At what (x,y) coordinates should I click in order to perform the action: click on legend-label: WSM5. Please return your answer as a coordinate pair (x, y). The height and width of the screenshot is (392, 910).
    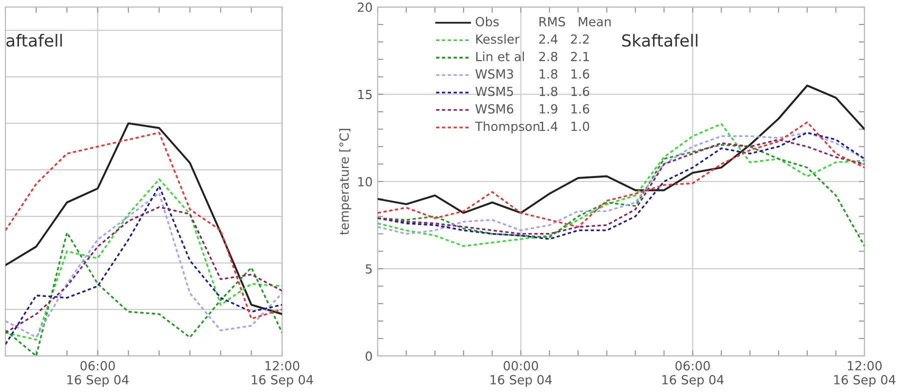
    Looking at the image, I should click on (494, 91).